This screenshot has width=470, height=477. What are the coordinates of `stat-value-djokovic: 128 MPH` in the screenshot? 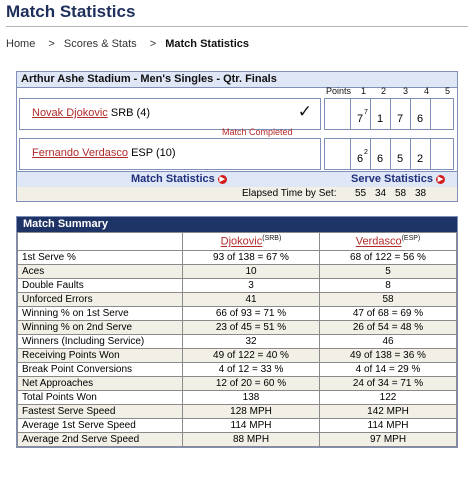 It's located at (251, 411).